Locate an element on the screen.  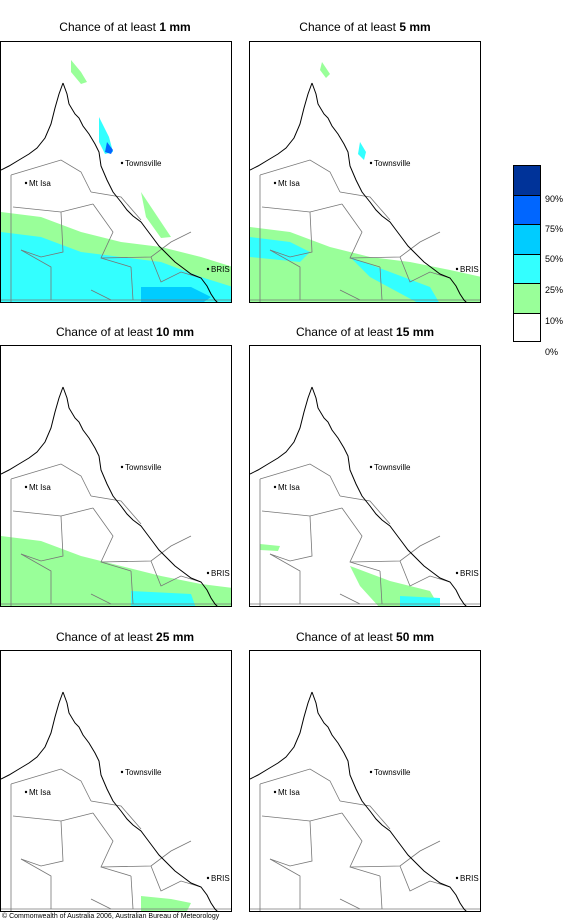
panel-title-5mm: Chance of at least 5 mm is located at coordinates (365, 27).